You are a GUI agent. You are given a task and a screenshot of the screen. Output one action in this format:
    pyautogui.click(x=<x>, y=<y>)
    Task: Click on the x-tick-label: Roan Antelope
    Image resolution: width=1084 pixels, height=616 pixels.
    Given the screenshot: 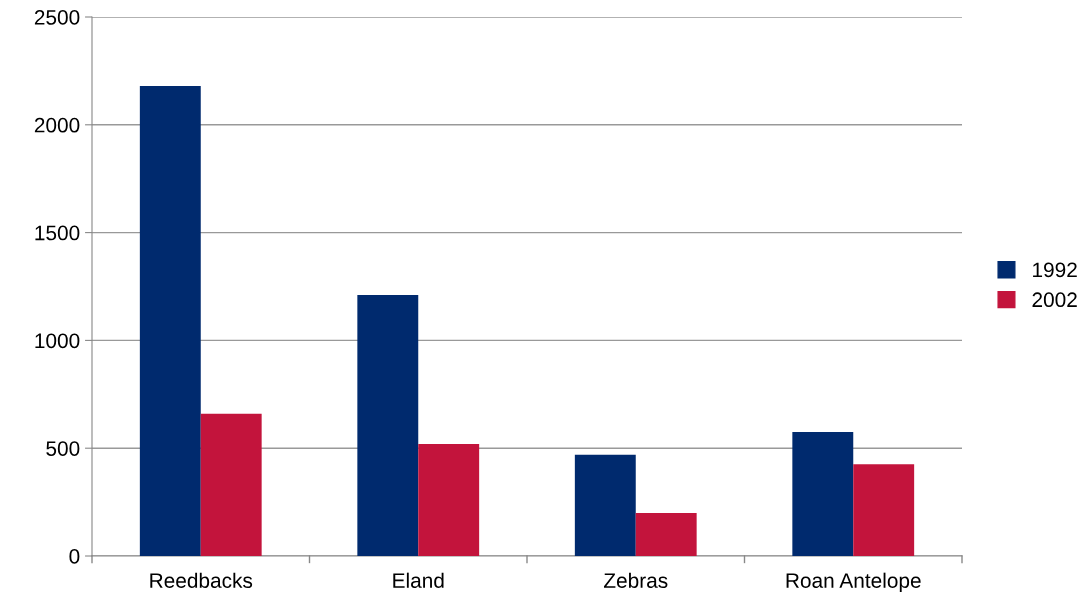 What is the action you would take?
    pyautogui.click(x=853, y=582)
    